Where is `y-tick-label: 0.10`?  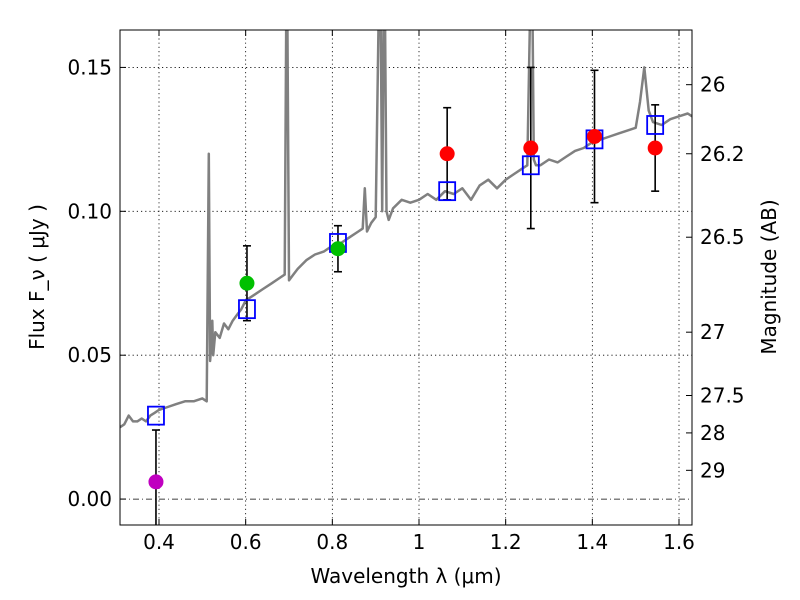
y-tick-label: 0.10 is located at coordinates (89, 211).